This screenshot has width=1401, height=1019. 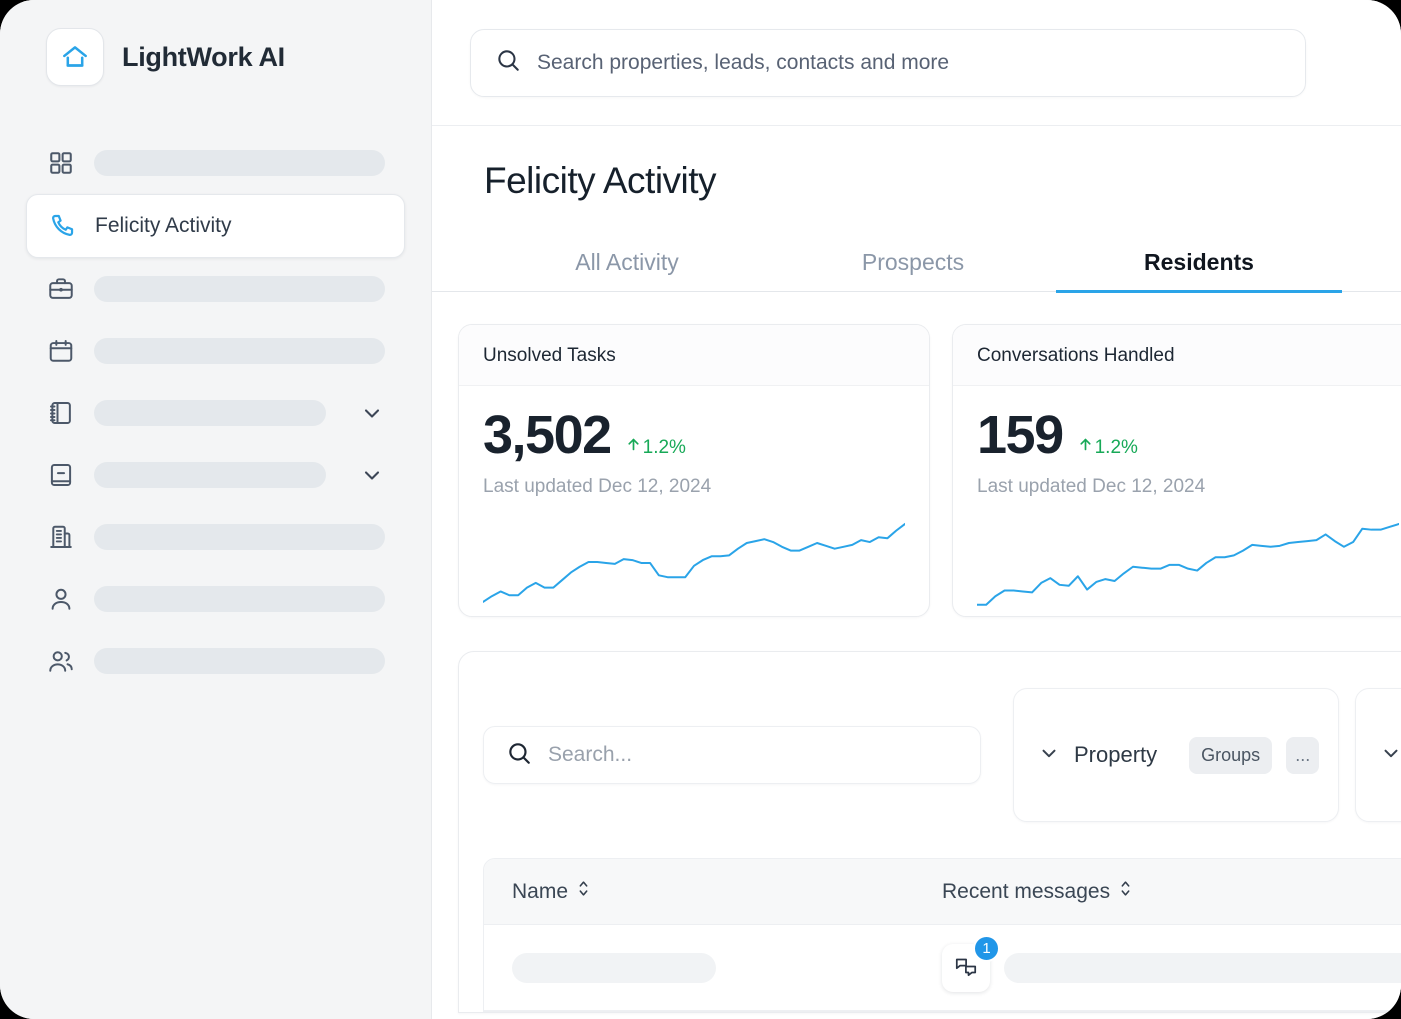 I want to click on stat-card-unsolved-tasks: Unsolved Tasks 3,502 1.2% L, so click(x=694, y=470).